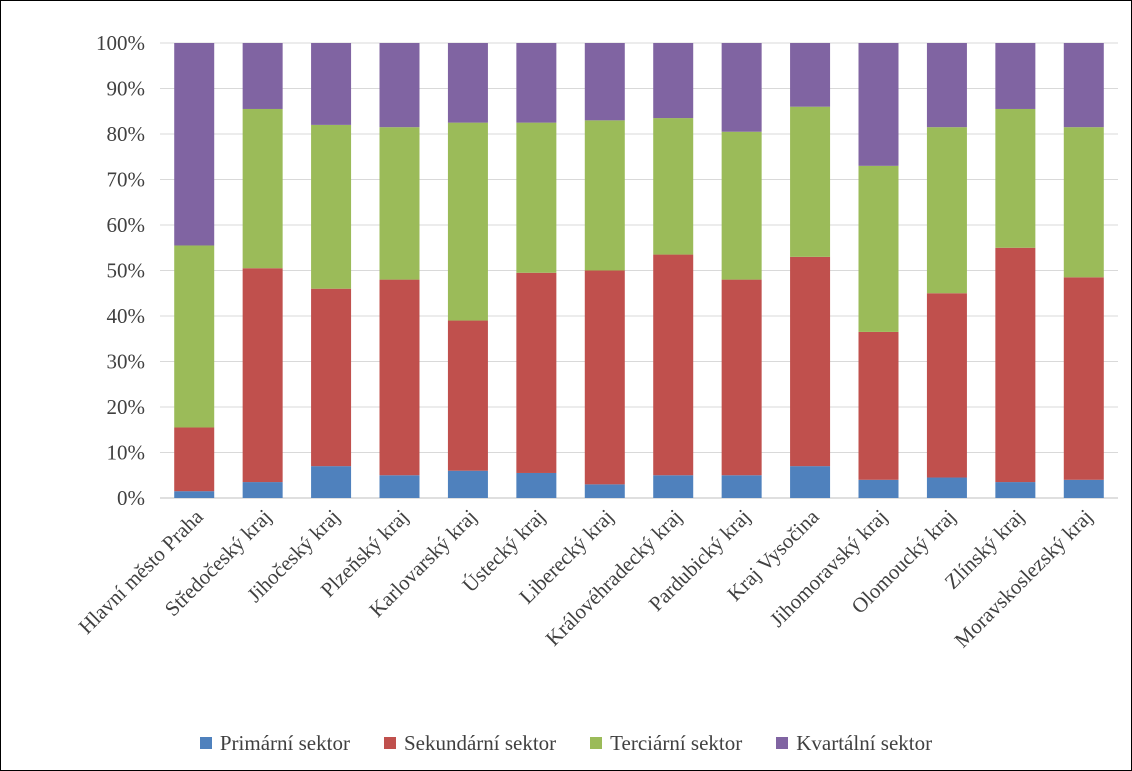 The image size is (1132, 771). I want to click on y-tick-label: 90%, so click(126, 89).